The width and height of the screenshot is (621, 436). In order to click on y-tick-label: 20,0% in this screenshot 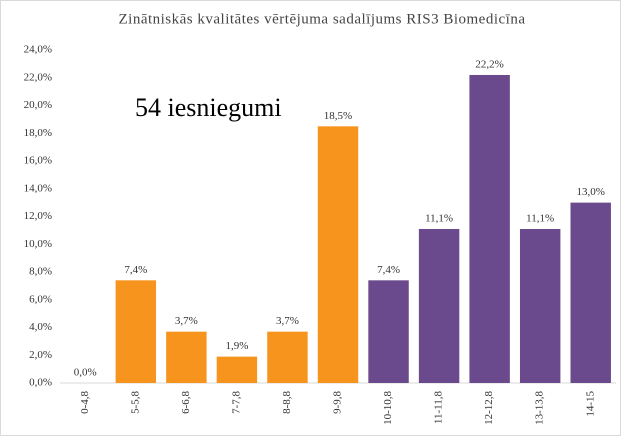, I will do `click(38, 105)`.